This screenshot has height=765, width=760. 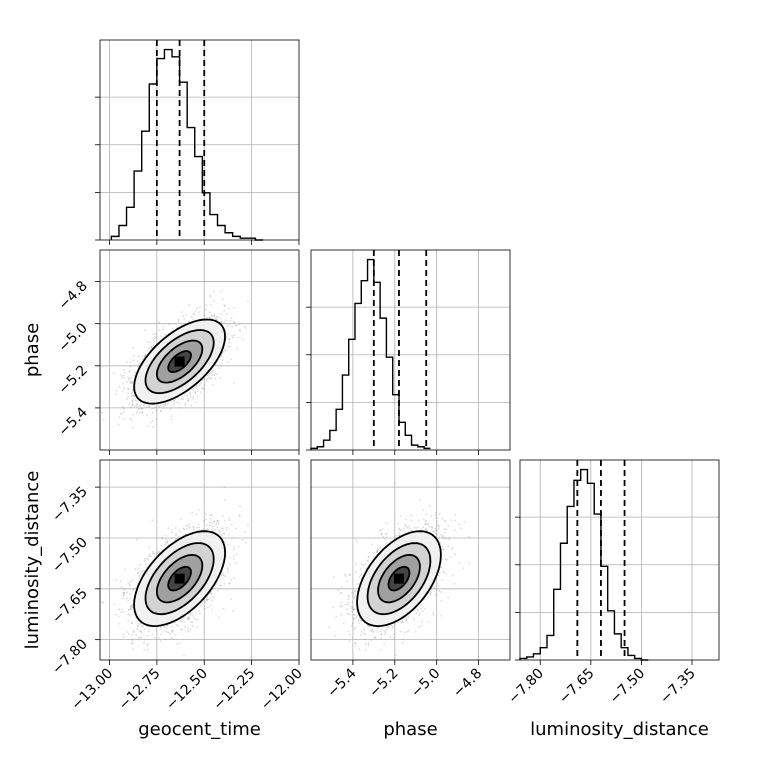 What do you see at coordinates (72, 295) in the screenshot?
I see `y-tick-label: −4.8` at bounding box center [72, 295].